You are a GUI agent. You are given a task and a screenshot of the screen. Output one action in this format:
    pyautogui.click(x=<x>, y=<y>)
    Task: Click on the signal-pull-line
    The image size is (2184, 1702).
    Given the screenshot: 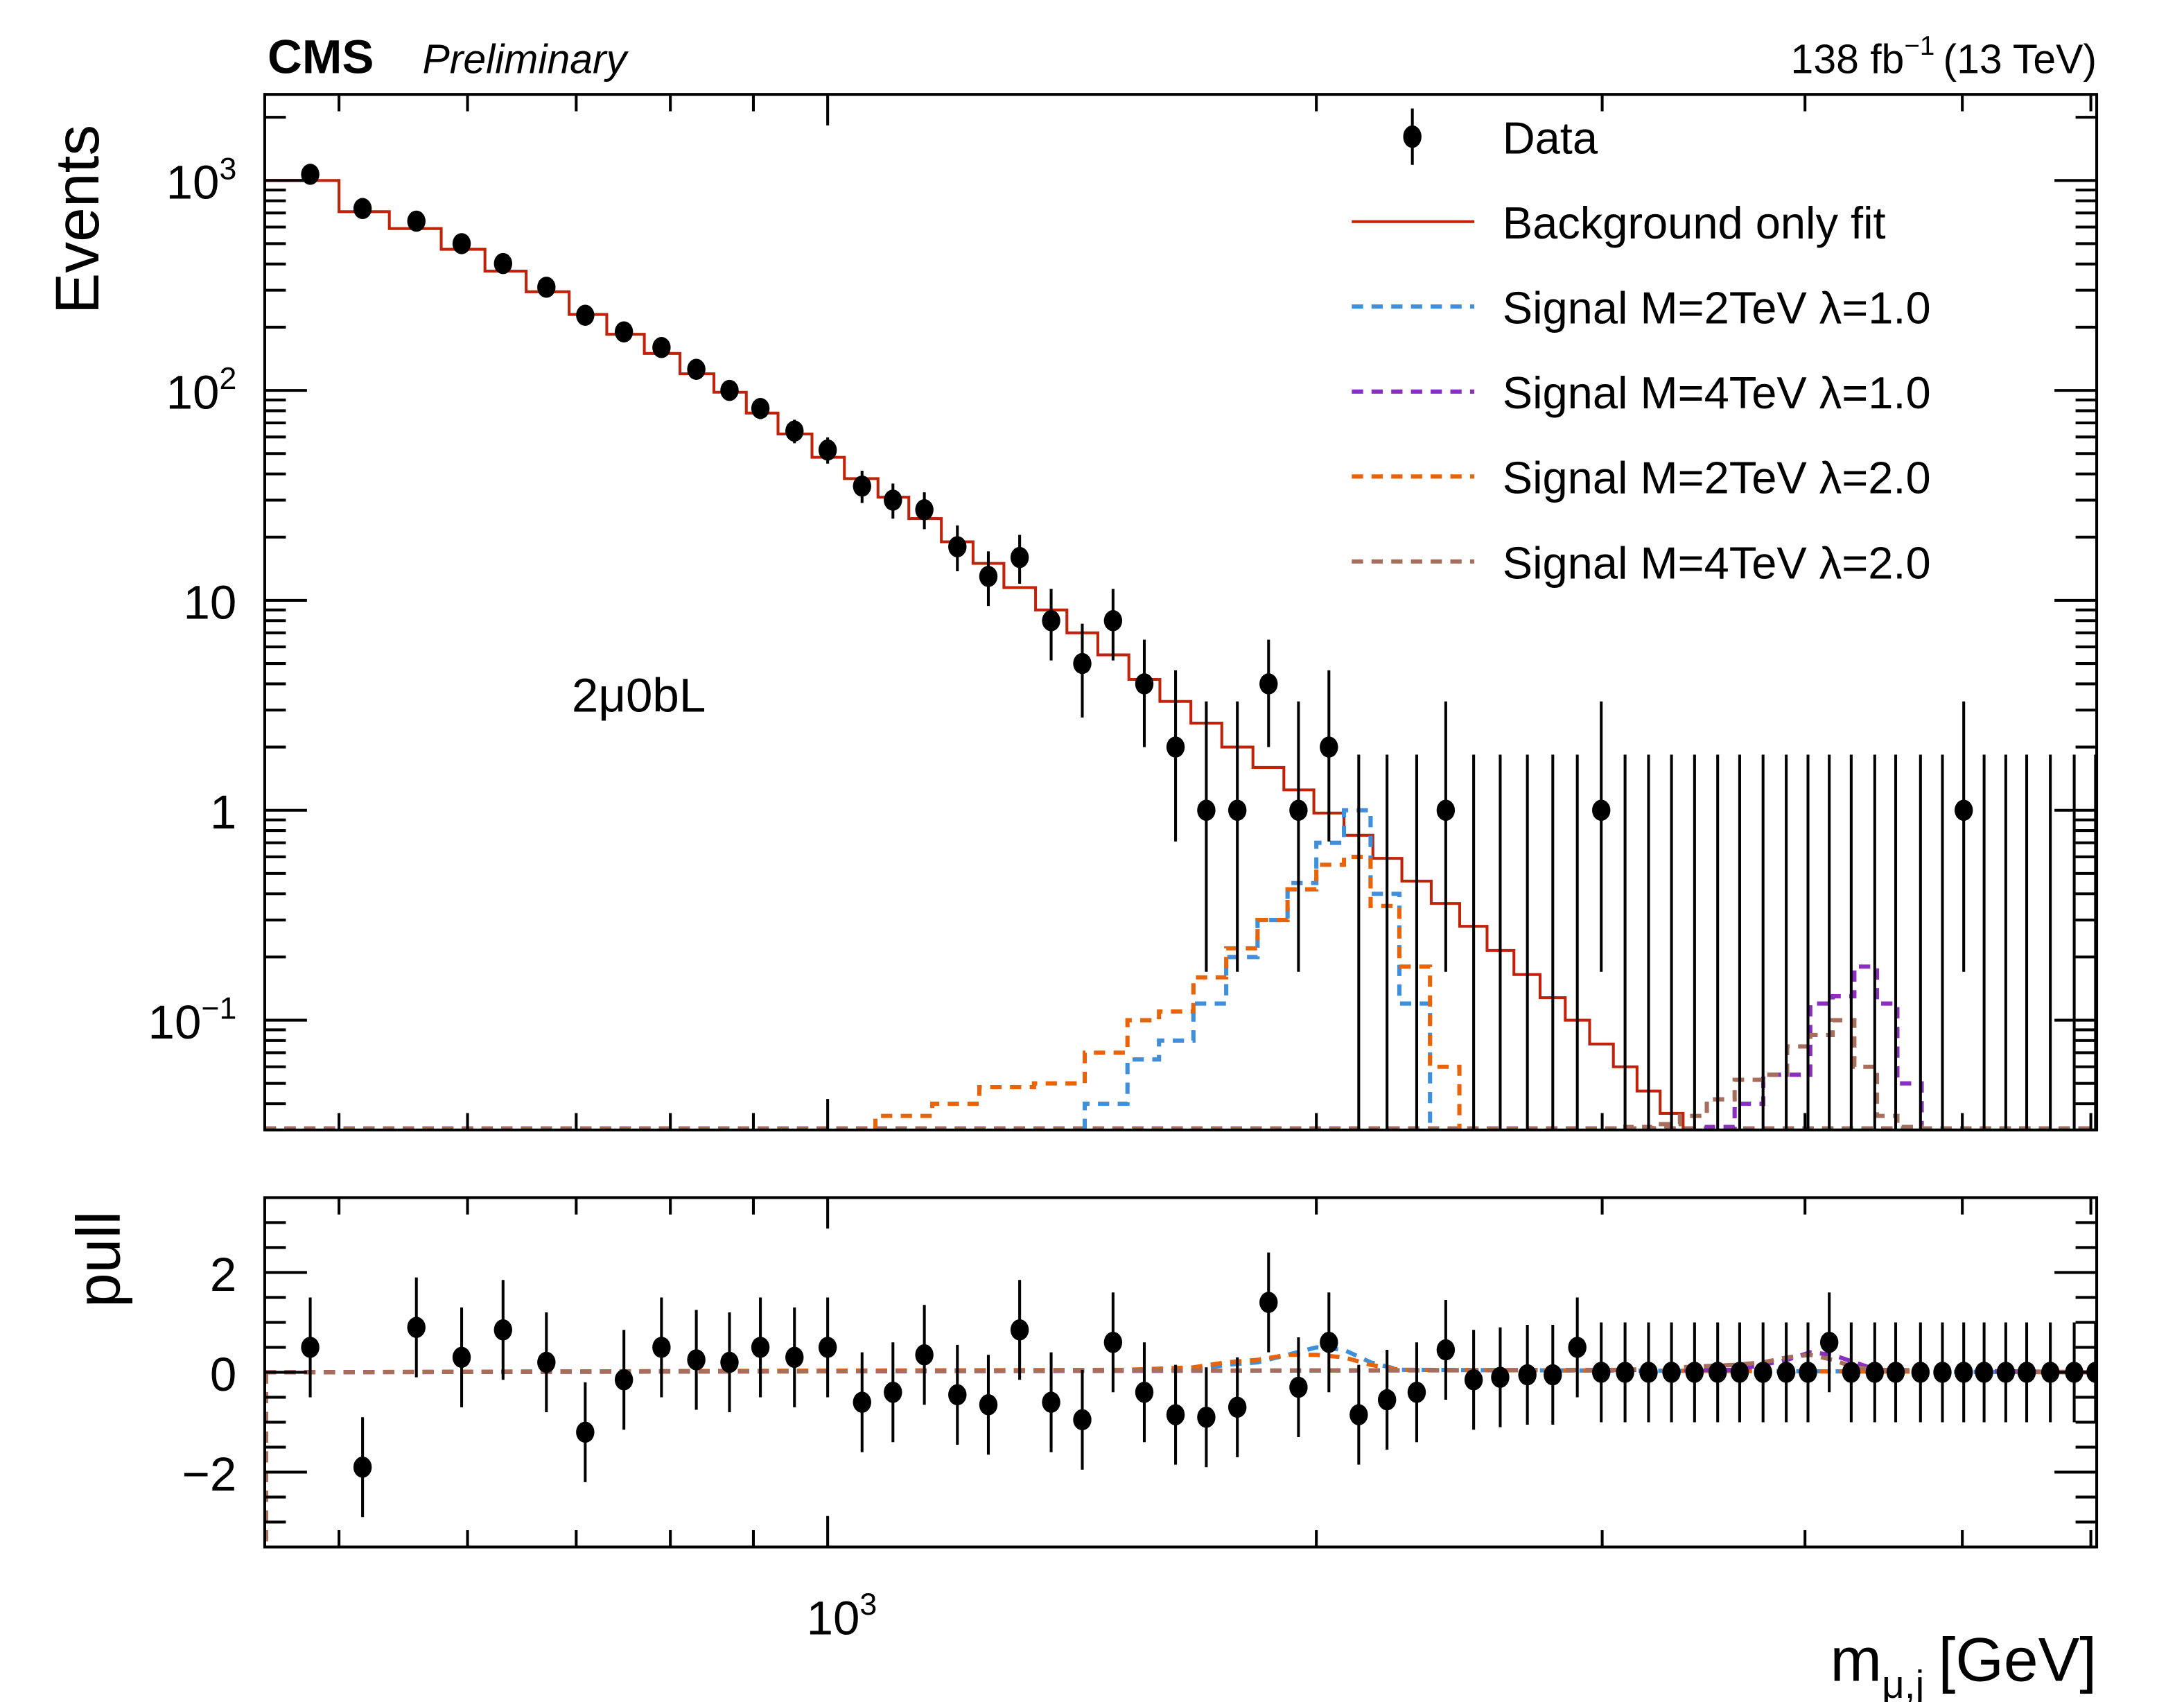 What is the action you would take?
    pyautogui.click(x=1180, y=1360)
    